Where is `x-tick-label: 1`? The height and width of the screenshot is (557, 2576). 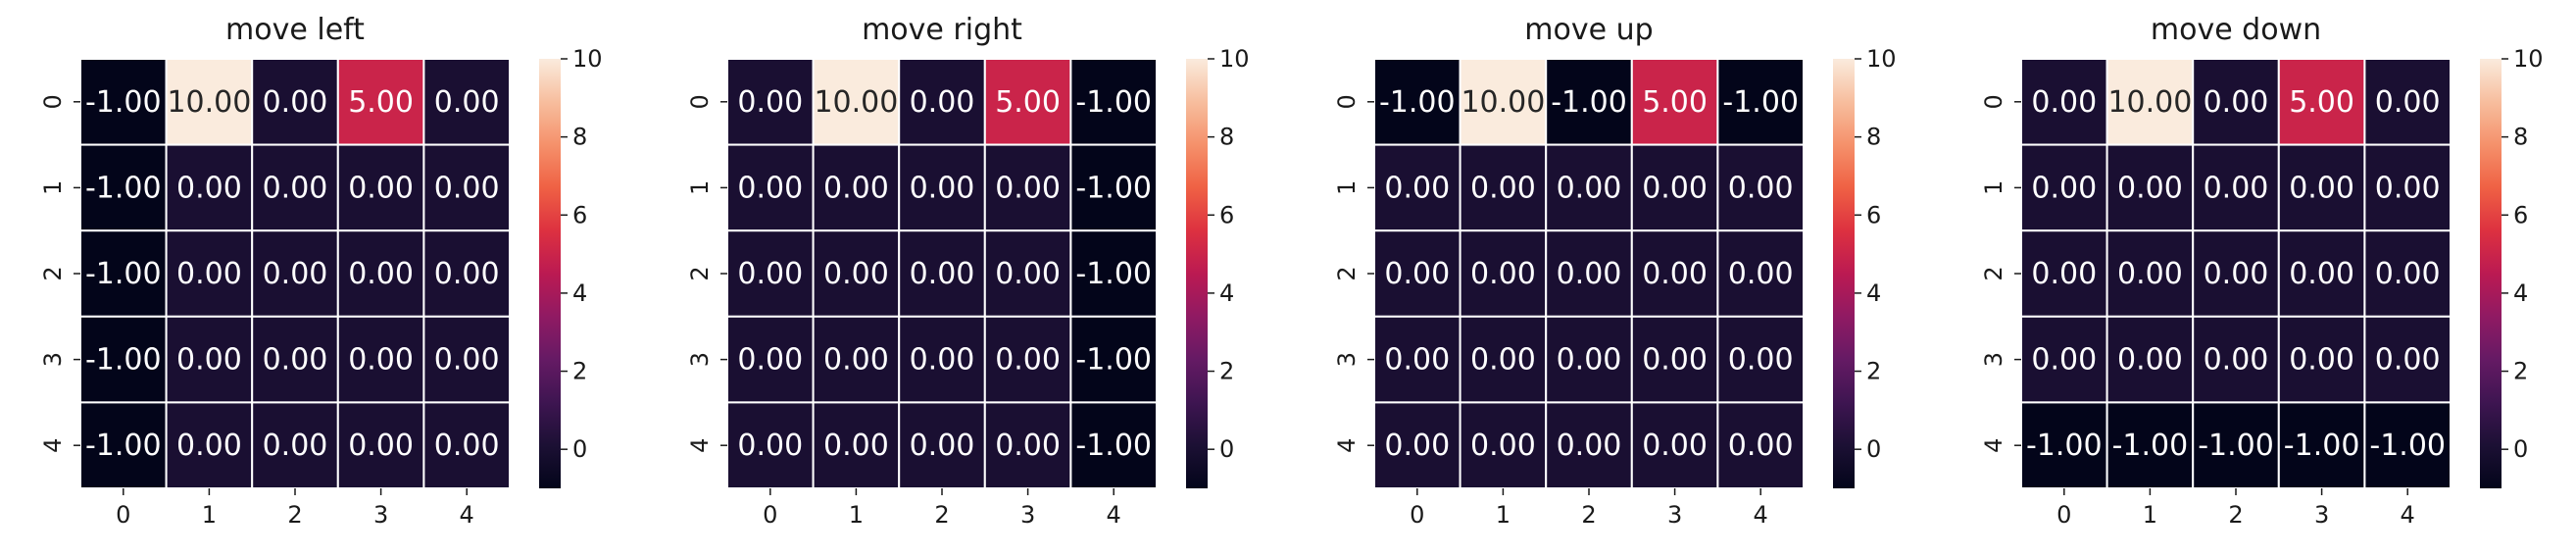 x-tick-label: 1 is located at coordinates (209, 515).